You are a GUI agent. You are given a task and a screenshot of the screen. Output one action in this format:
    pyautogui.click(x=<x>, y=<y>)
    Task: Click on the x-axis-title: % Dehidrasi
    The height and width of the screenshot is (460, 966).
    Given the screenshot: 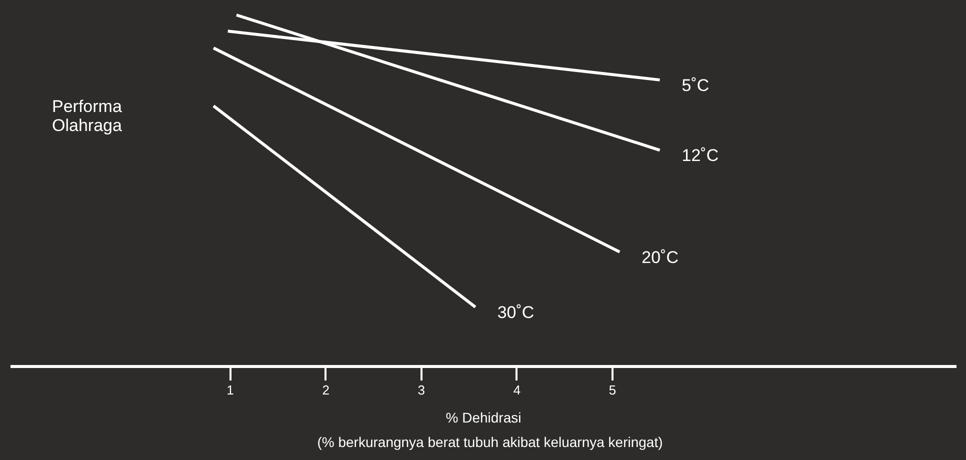 What is the action you would take?
    pyautogui.click(x=484, y=418)
    